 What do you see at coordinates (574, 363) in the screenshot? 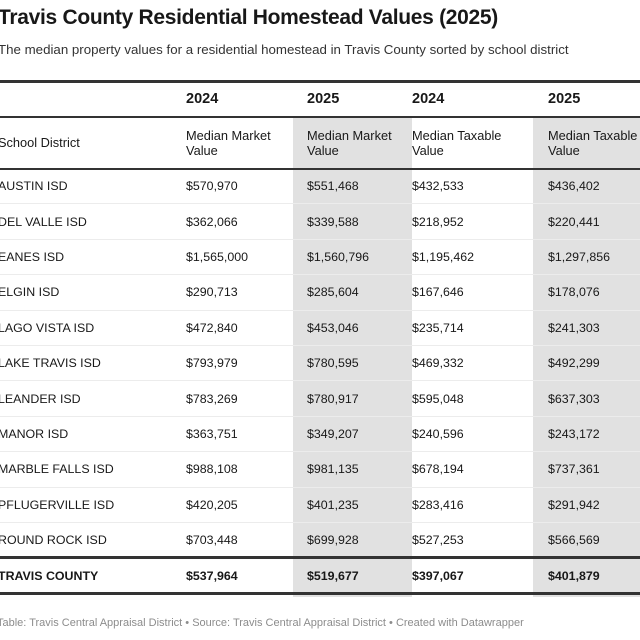
I see `value-cell: $492,299` at bounding box center [574, 363].